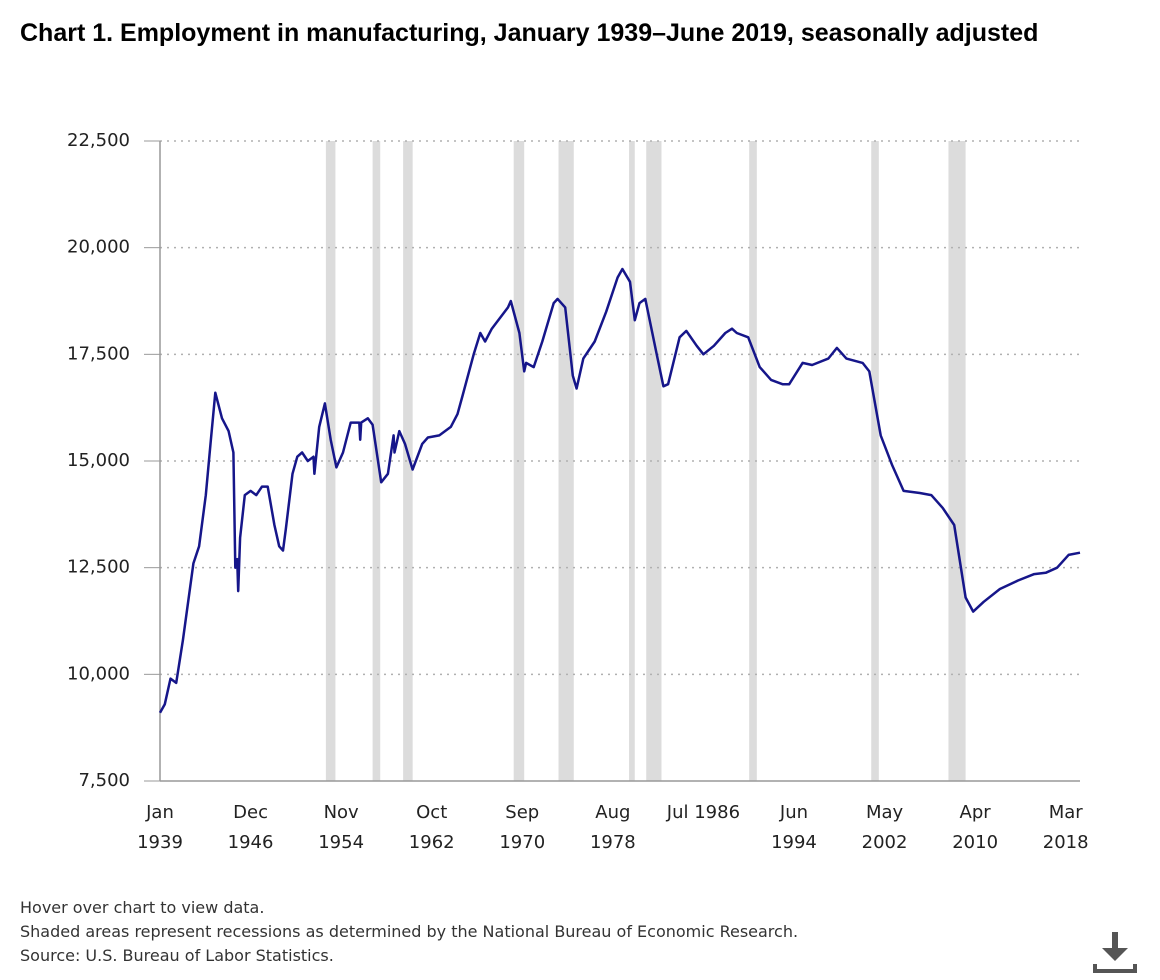  What do you see at coordinates (1066, 812) in the screenshot?
I see `x-tick-label: Mar` at bounding box center [1066, 812].